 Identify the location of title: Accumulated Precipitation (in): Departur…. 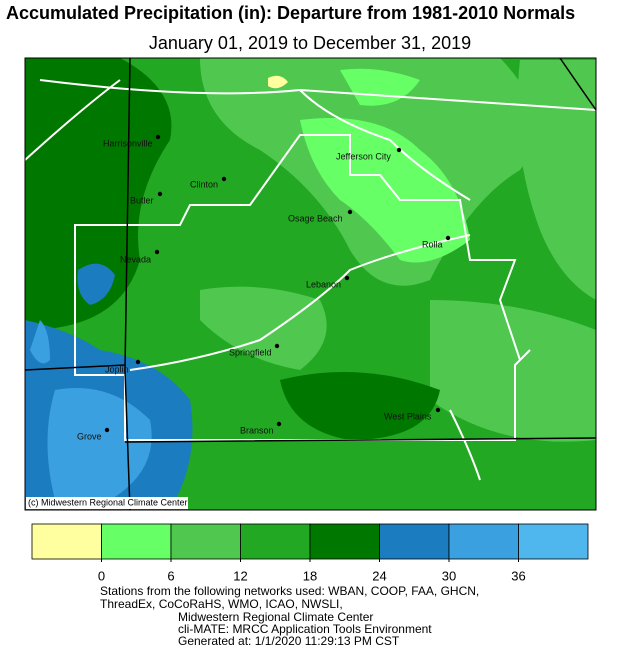
(290, 13).